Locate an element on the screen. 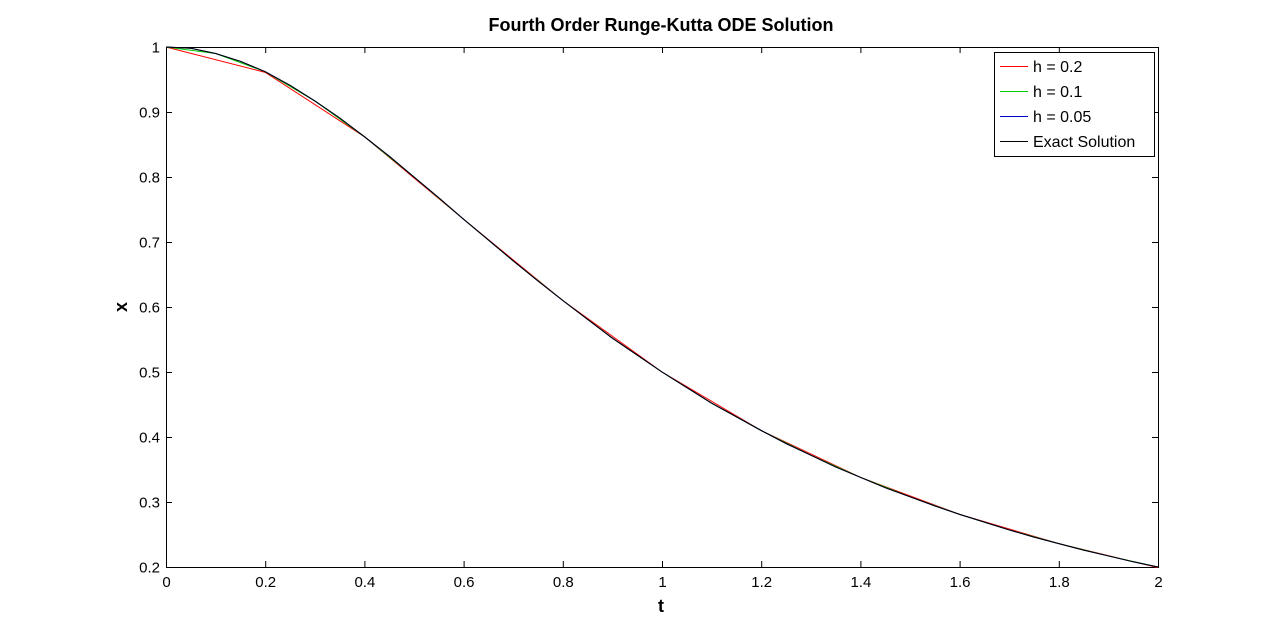  y-tick-label: 0.3 is located at coordinates (149, 503).